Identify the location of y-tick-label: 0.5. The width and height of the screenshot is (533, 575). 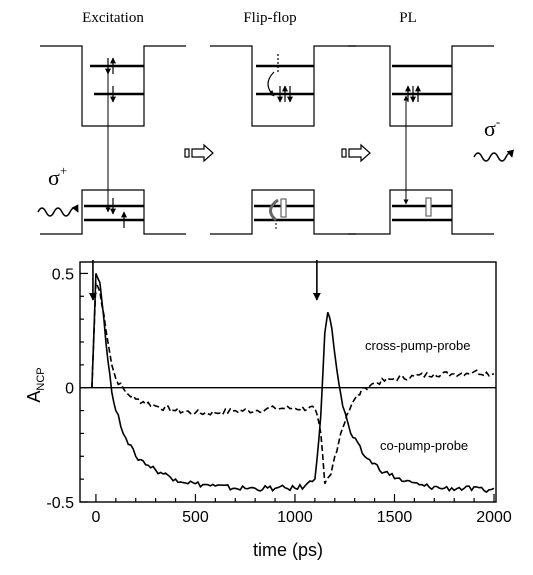
(63, 274).